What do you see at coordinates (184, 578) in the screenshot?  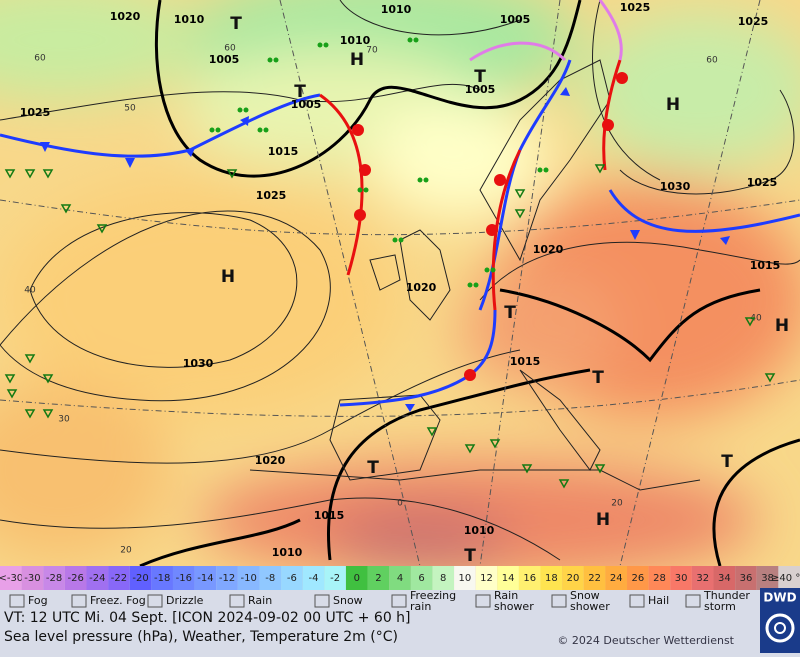 I see `scale-label: -16` at bounding box center [184, 578].